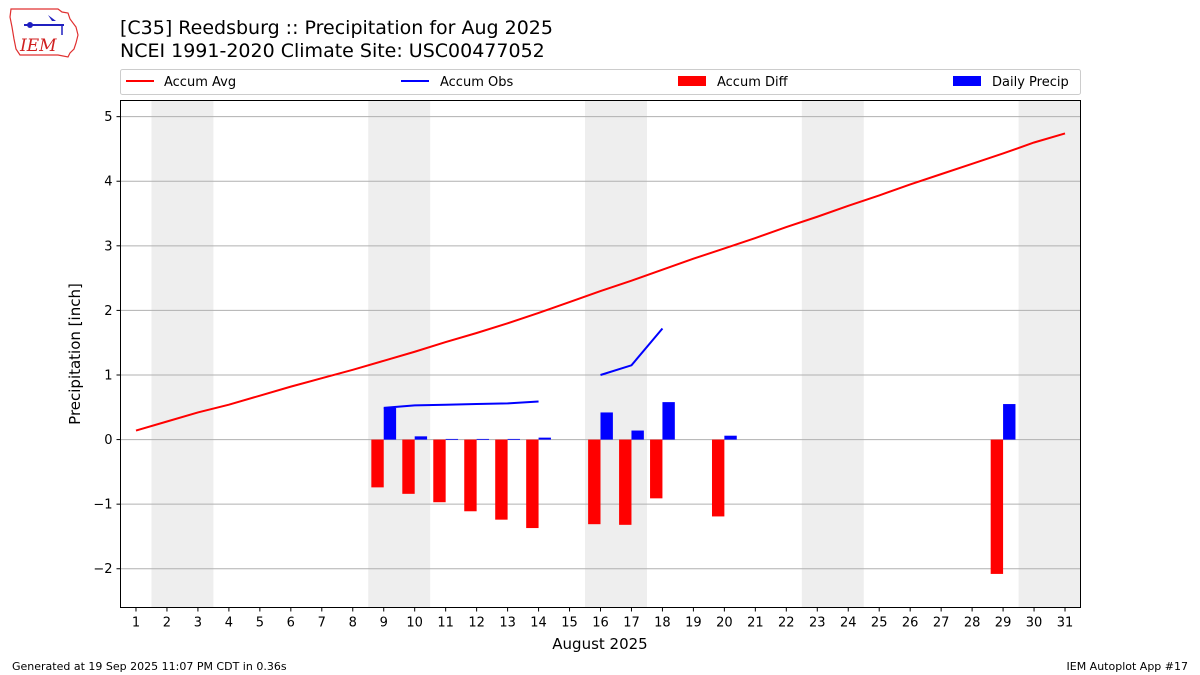  I want to click on x-tick-label-27: 27, so click(941, 623).